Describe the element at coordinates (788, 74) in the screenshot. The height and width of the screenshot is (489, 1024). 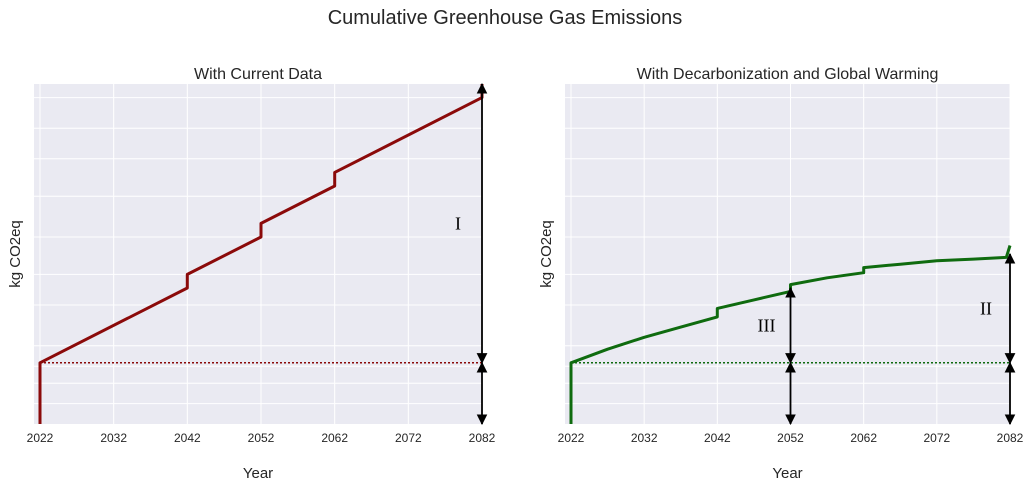
I see `chart-title: With Decarbonization and Global Warming` at that location.